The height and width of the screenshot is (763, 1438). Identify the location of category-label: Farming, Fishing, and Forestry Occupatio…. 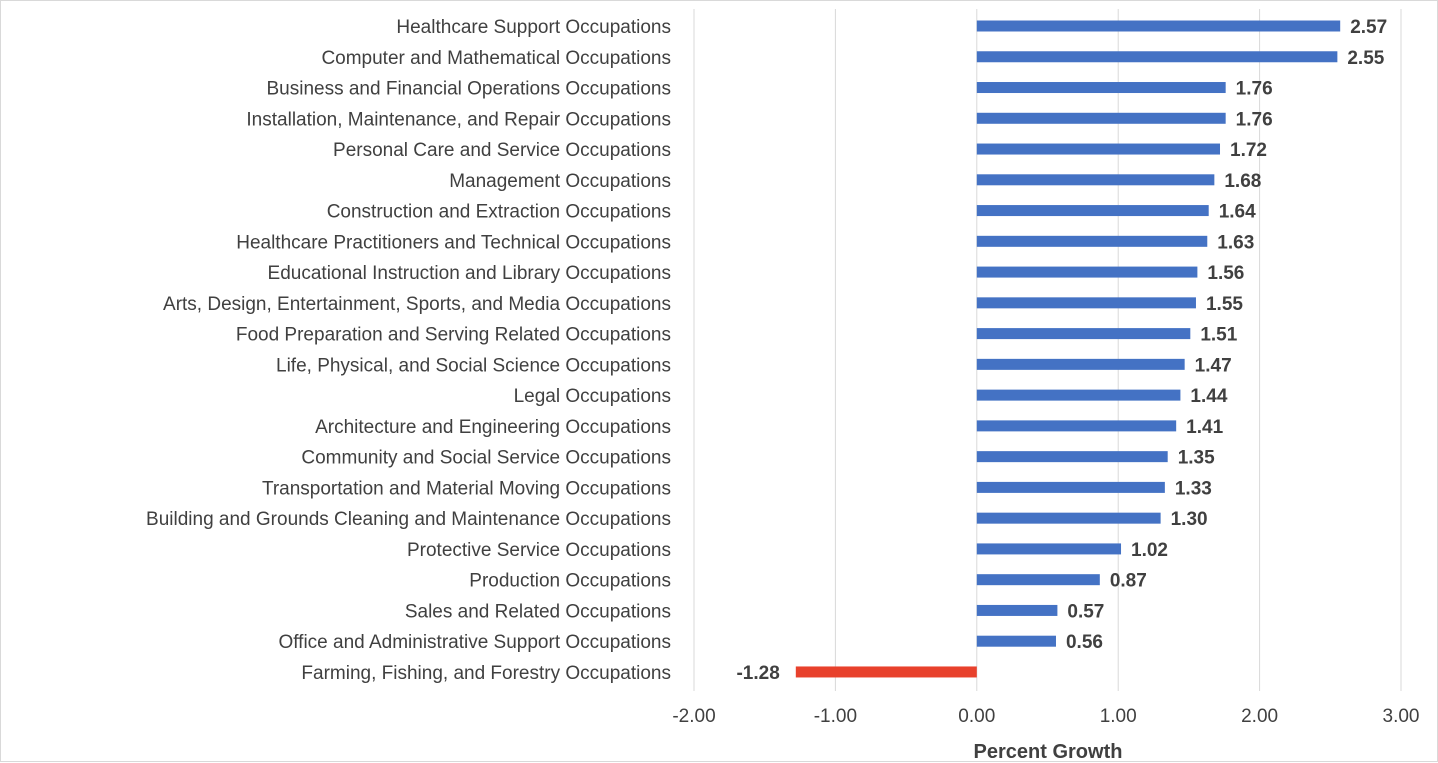
(486, 673).